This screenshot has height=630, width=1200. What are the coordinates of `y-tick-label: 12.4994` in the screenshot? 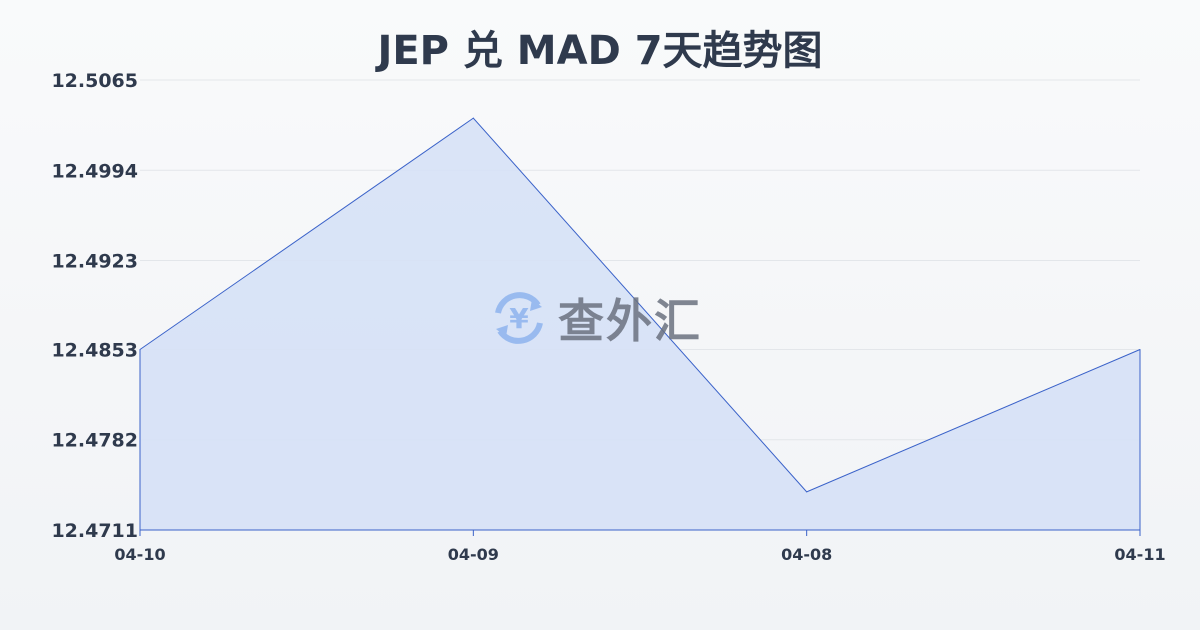 It's located at (94, 171).